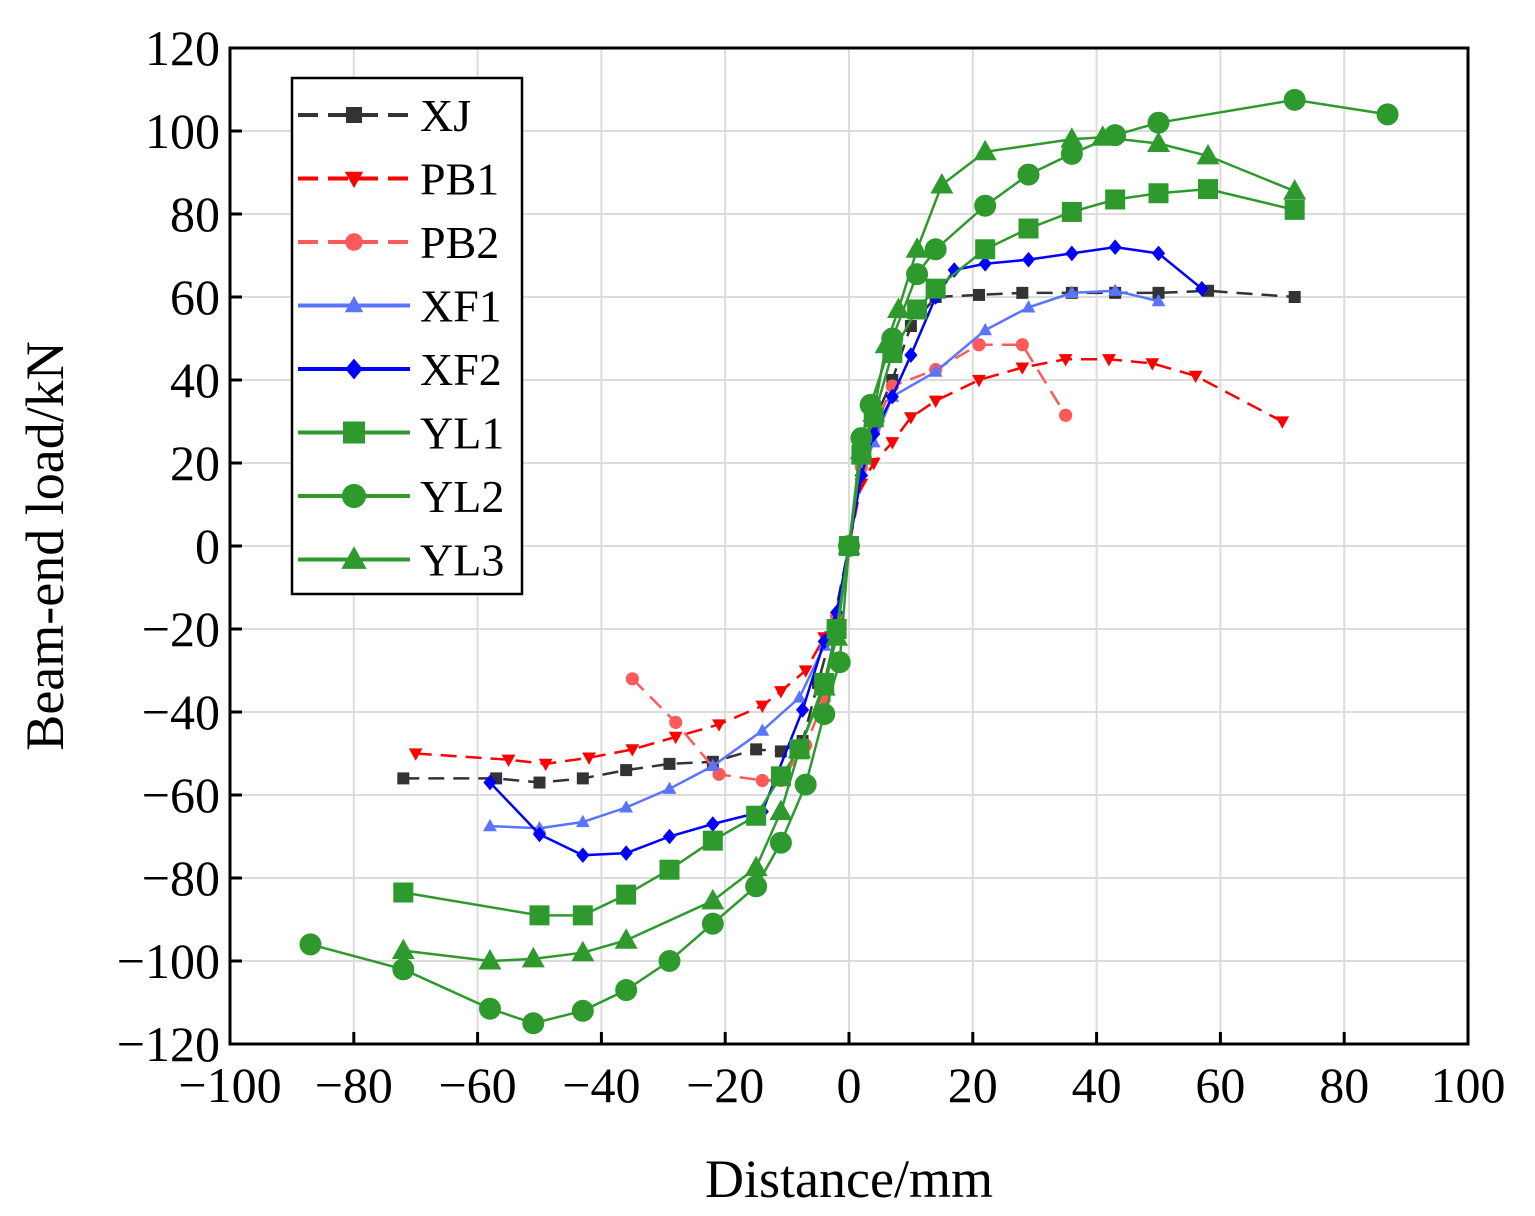 The image size is (1535, 1216). Describe the element at coordinates (182, 131) in the screenshot. I see `y-tick-label: 100` at that location.